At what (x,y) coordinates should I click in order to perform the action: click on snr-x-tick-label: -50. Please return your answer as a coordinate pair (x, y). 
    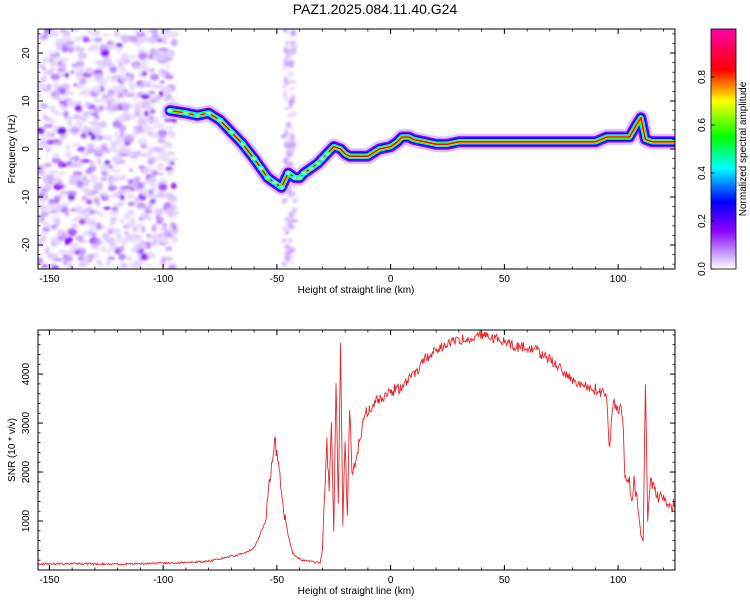
    Looking at the image, I should click on (277, 580).